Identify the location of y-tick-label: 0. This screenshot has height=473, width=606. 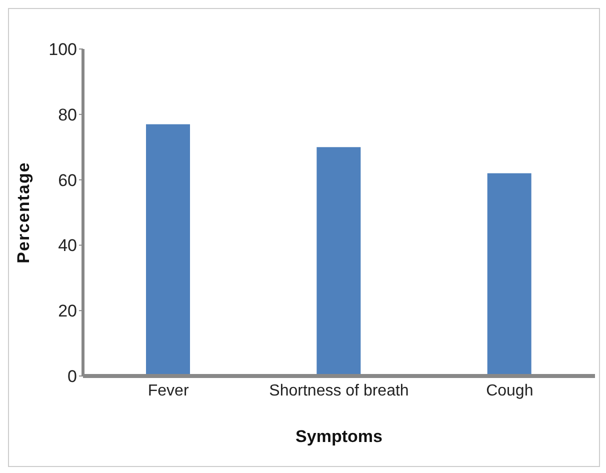
(72, 376).